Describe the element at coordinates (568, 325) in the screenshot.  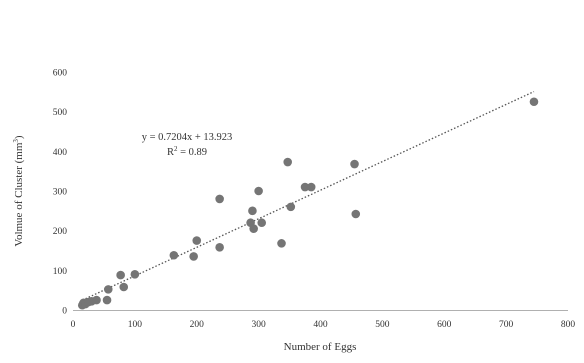
I see `x-tick-label: 800` at that location.